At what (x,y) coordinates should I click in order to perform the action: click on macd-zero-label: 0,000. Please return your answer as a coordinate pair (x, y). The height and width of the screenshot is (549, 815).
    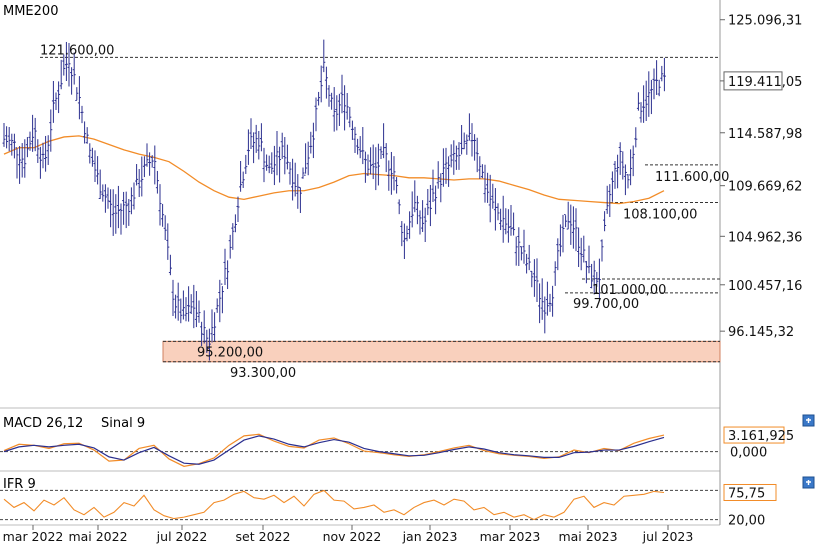
    Looking at the image, I should click on (748, 453).